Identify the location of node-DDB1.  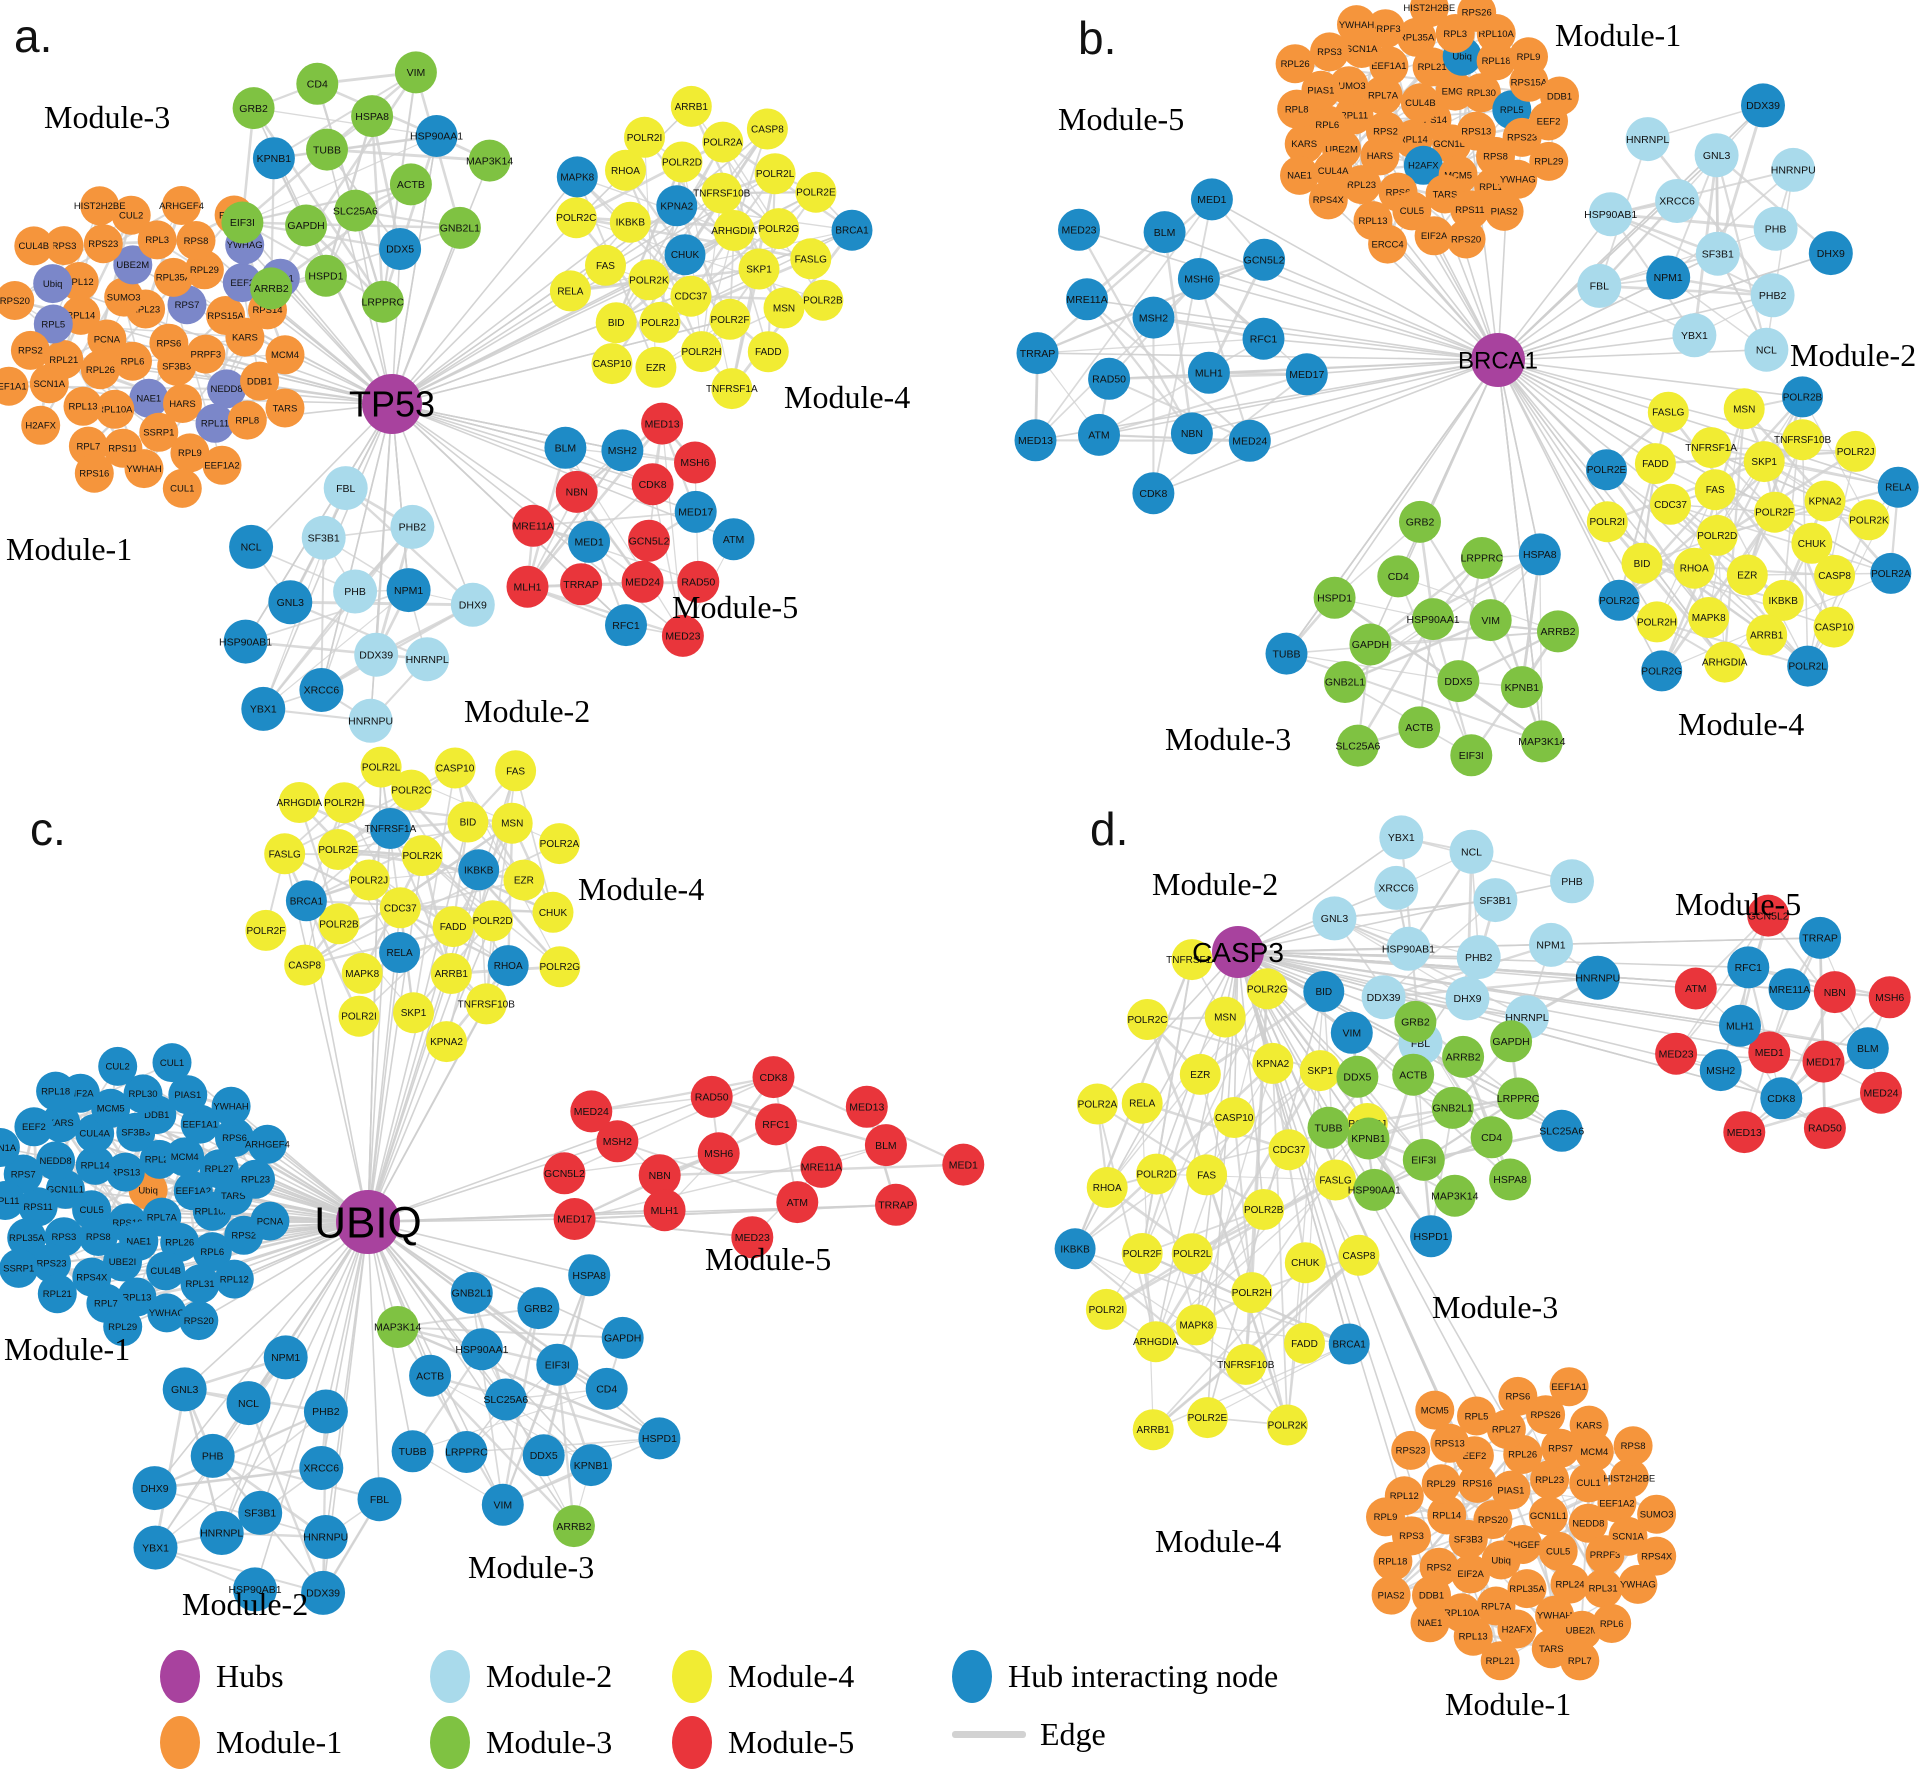
(1431, 1595).